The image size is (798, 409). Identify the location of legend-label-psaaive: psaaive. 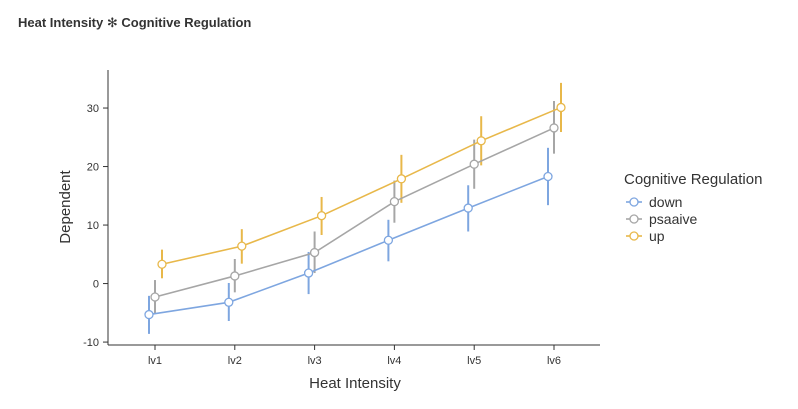
(673, 219).